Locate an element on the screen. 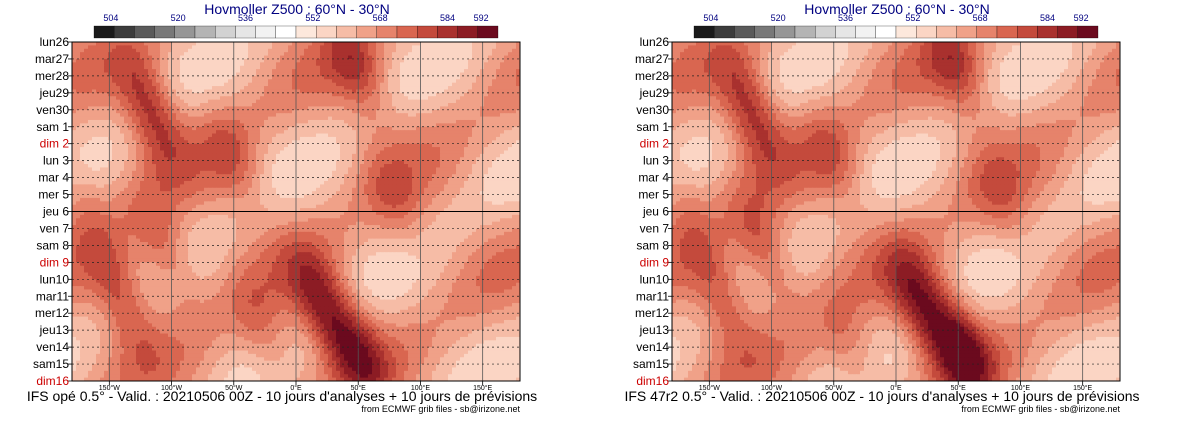 This screenshot has height=424, width=1200. day-label: dim 2 is located at coordinates (655, 144).